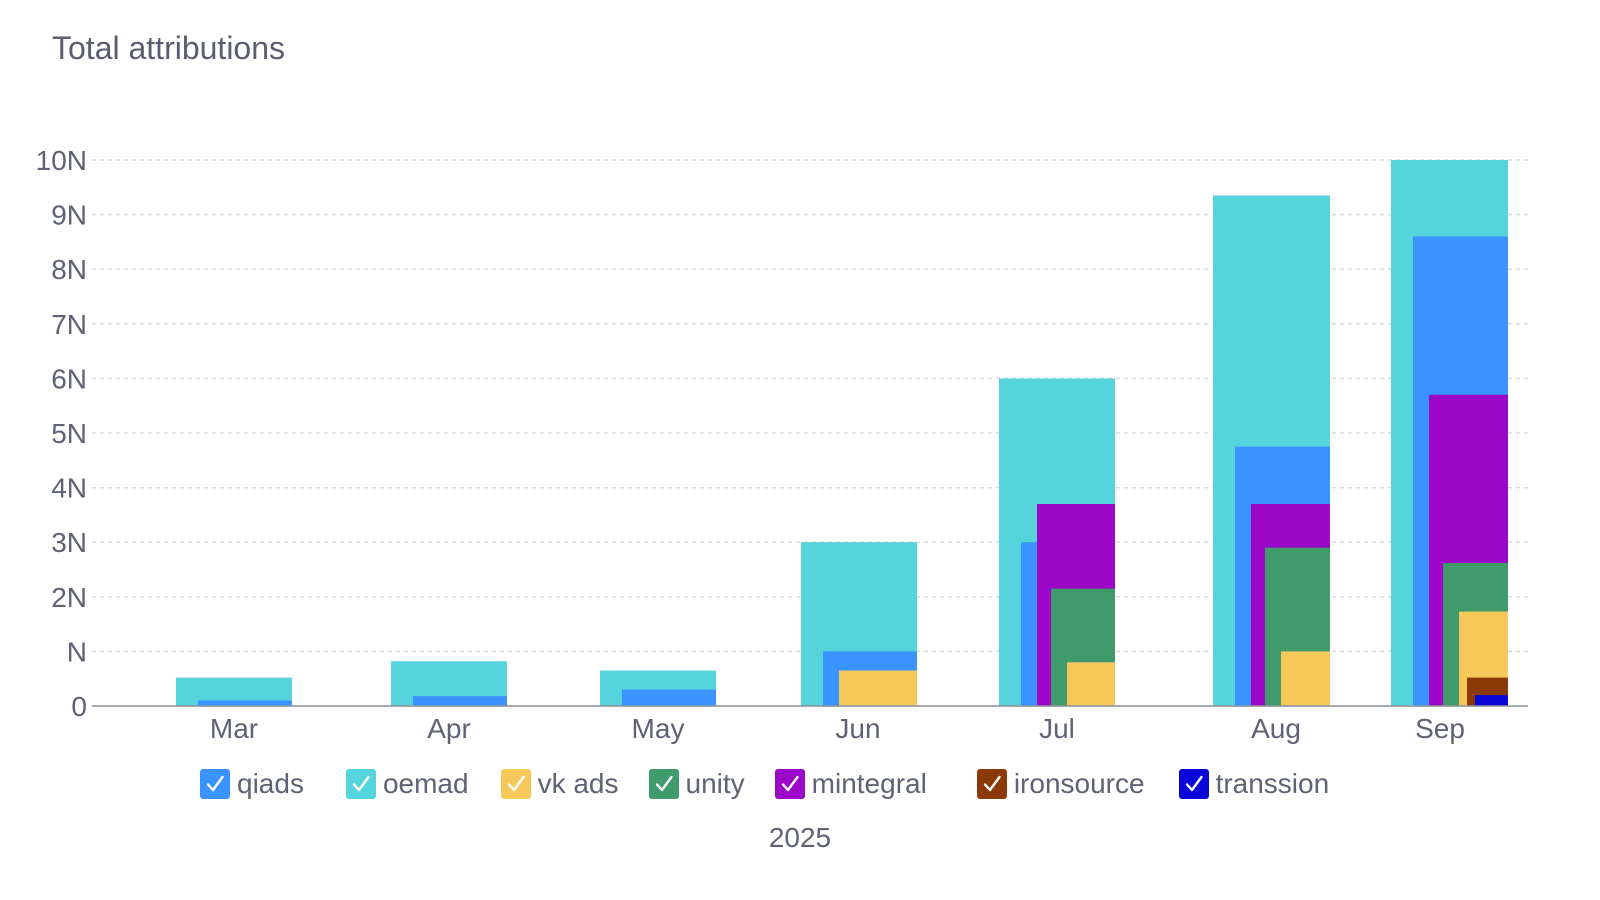  Describe the element at coordinates (425, 783) in the screenshot. I see `legend-label: oemad` at that location.